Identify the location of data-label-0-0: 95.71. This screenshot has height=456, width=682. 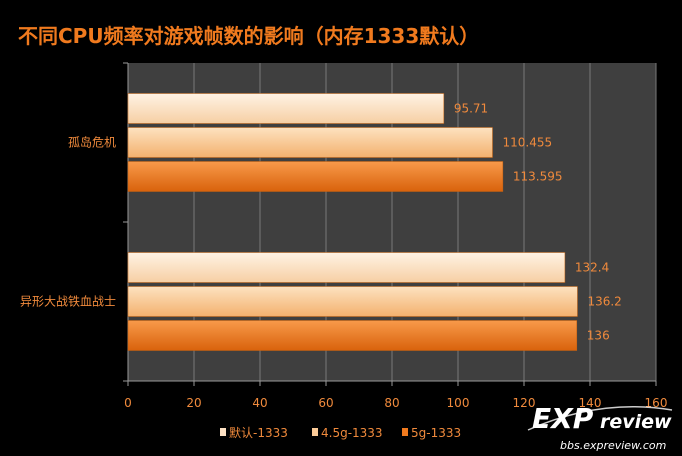
(471, 109).